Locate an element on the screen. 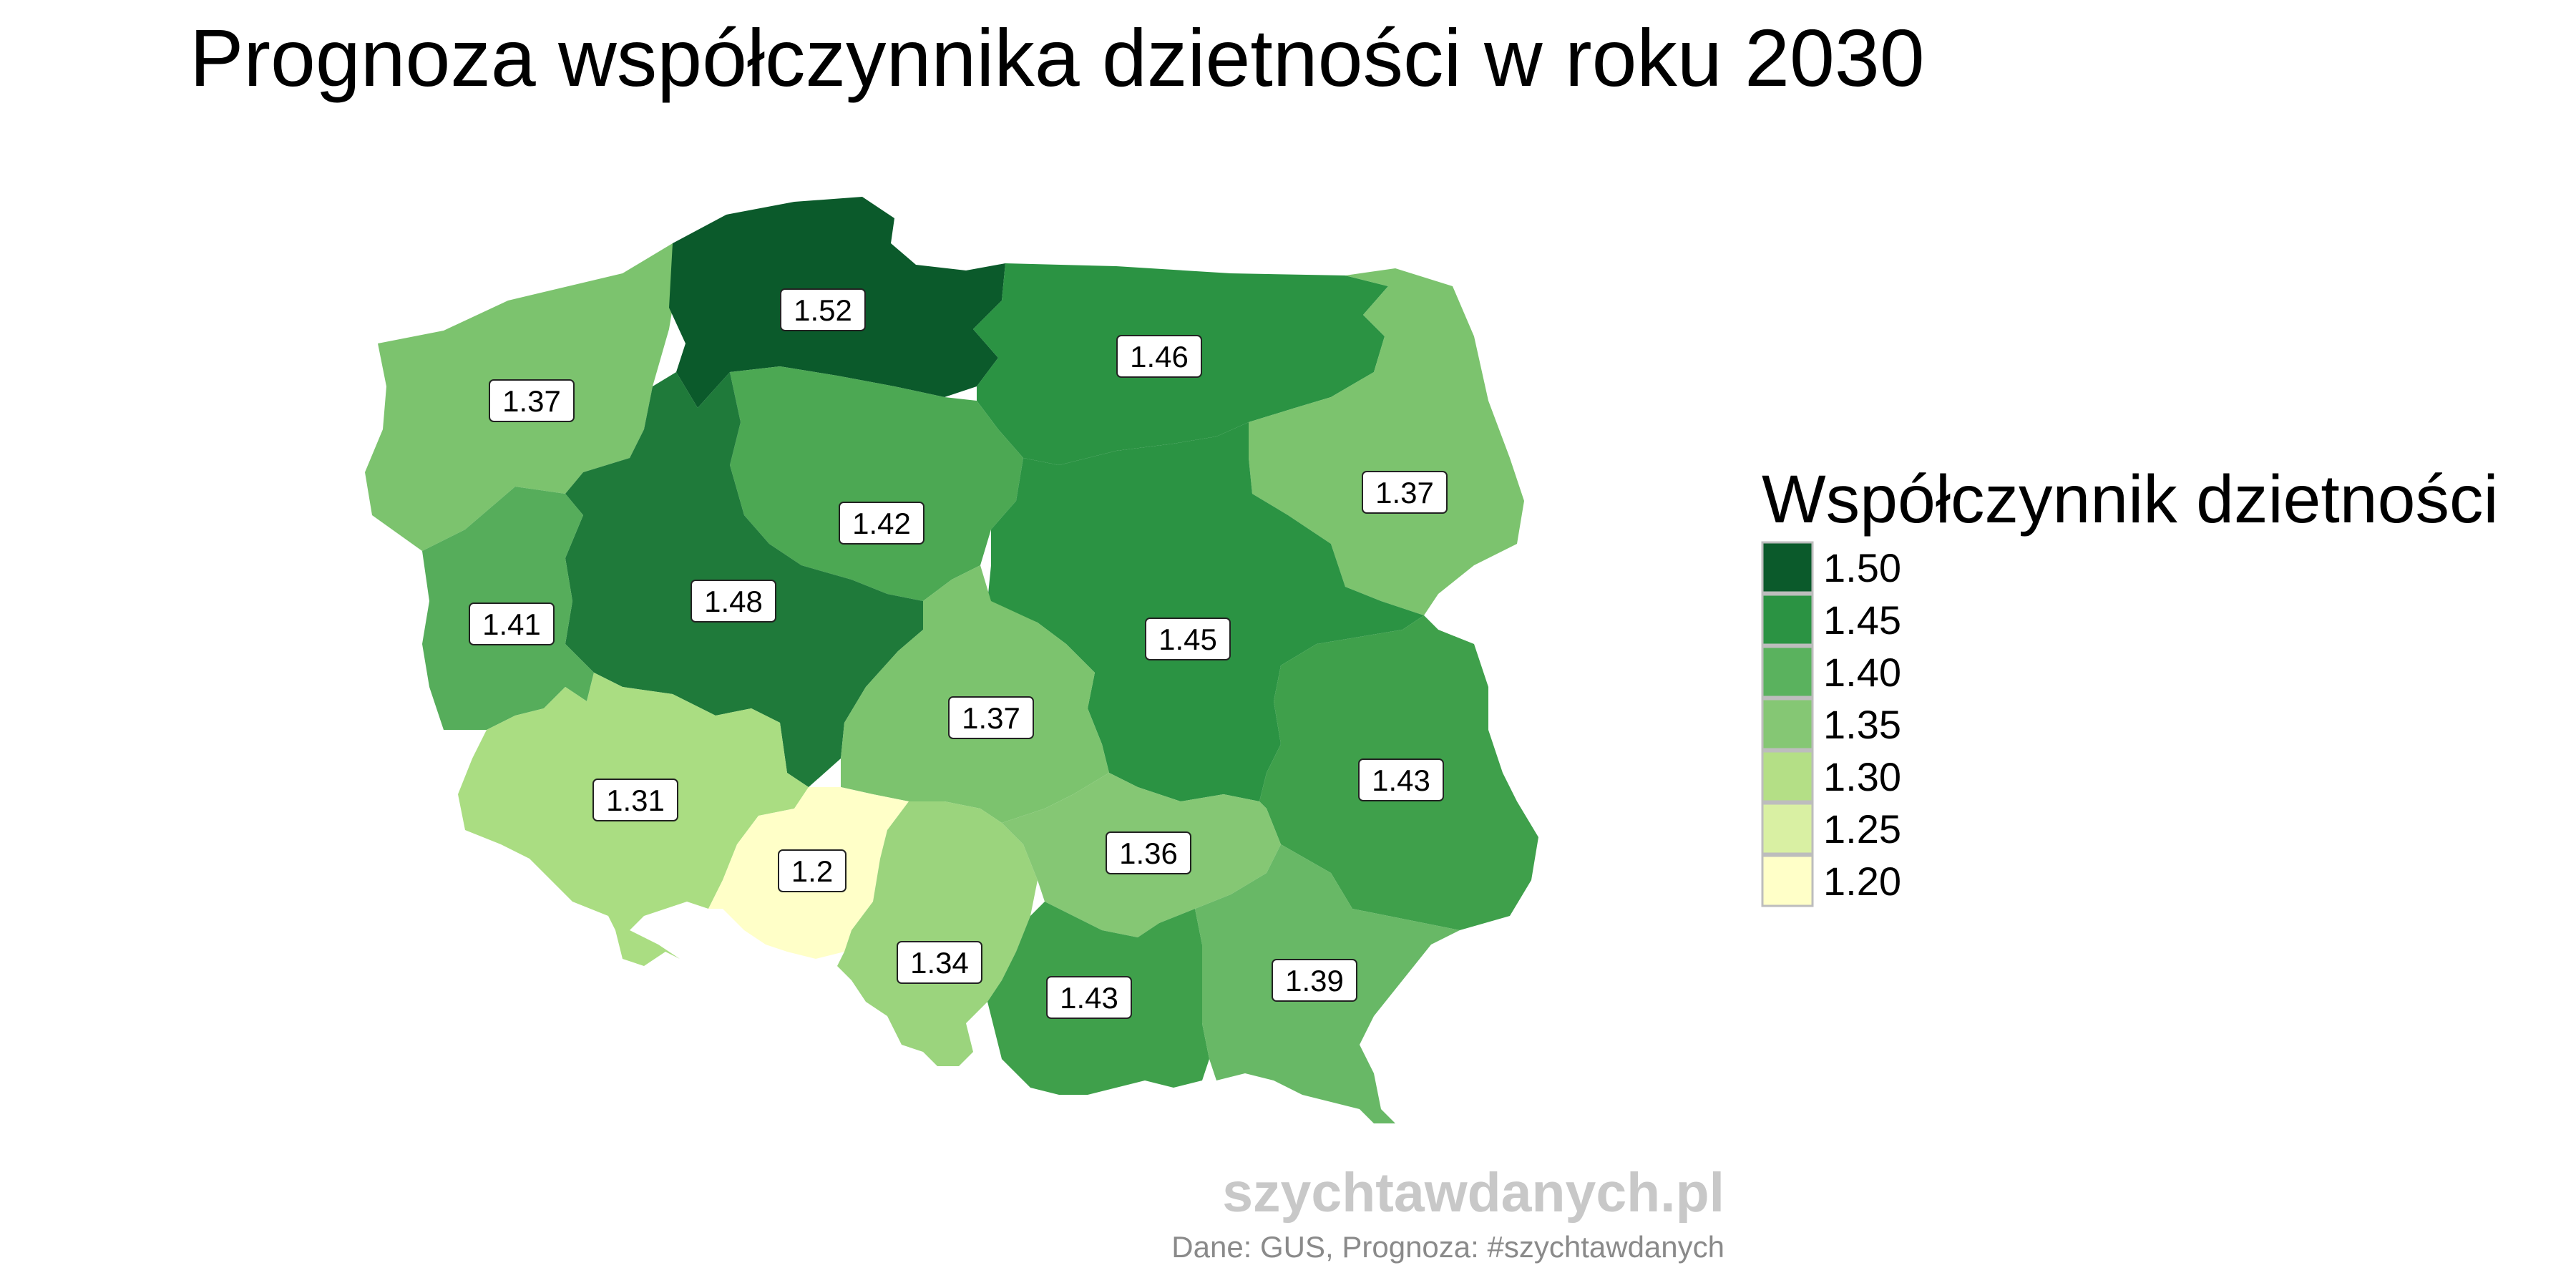 The width and height of the screenshot is (2576, 1288). value-label-małopolskie: 1.43 is located at coordinates (1089, 997).